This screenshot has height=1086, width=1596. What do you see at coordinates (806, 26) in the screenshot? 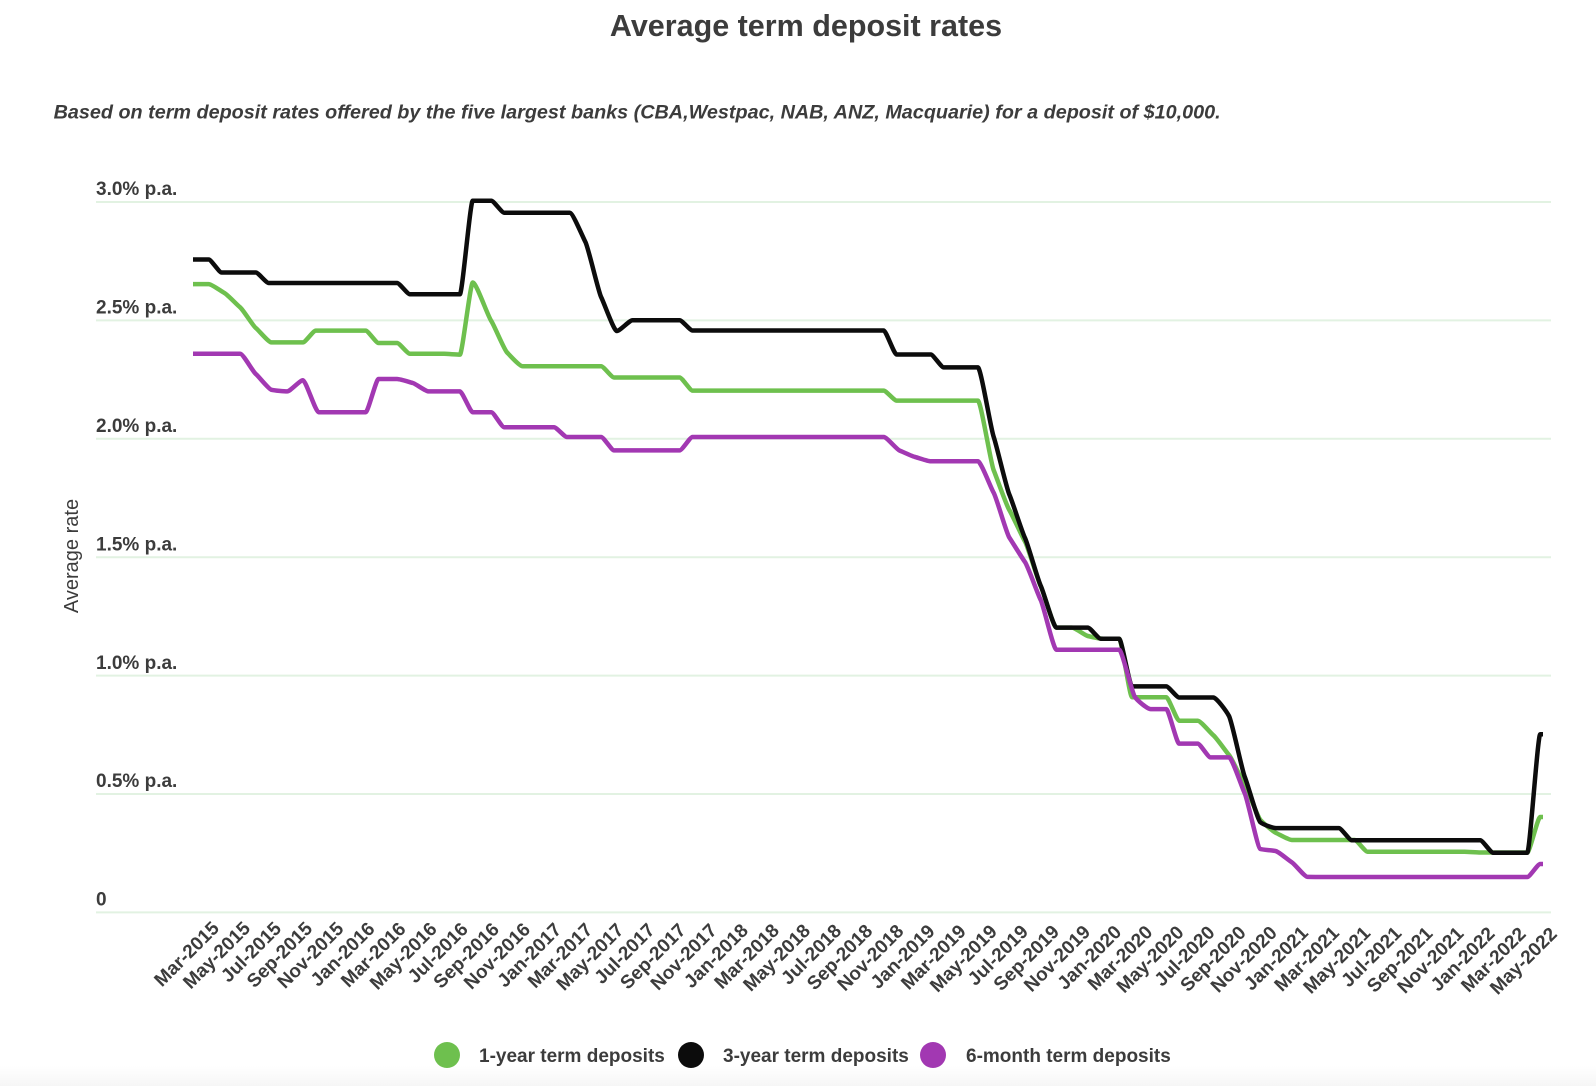
I see `svg-text: Average term deposit rates` at bounding box center [806, 26].